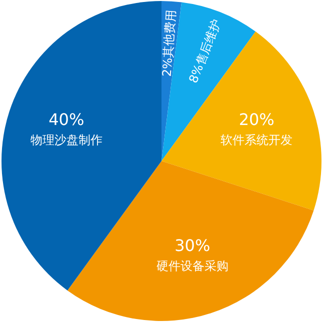  I want to click on slice-label: 物理沙盘制作, so click(66, 140).